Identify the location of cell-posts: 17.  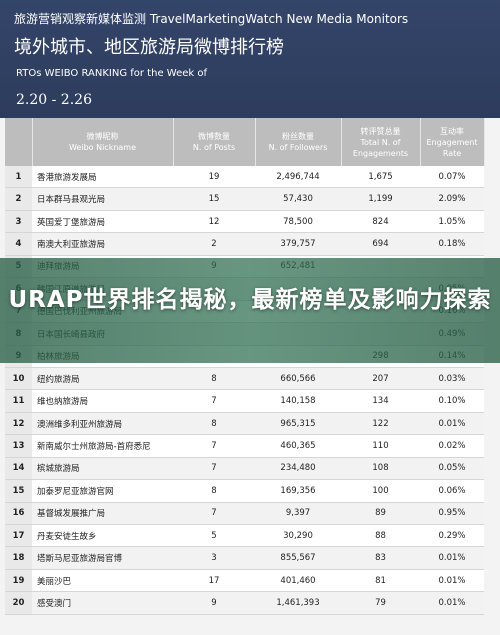
(214, 581).